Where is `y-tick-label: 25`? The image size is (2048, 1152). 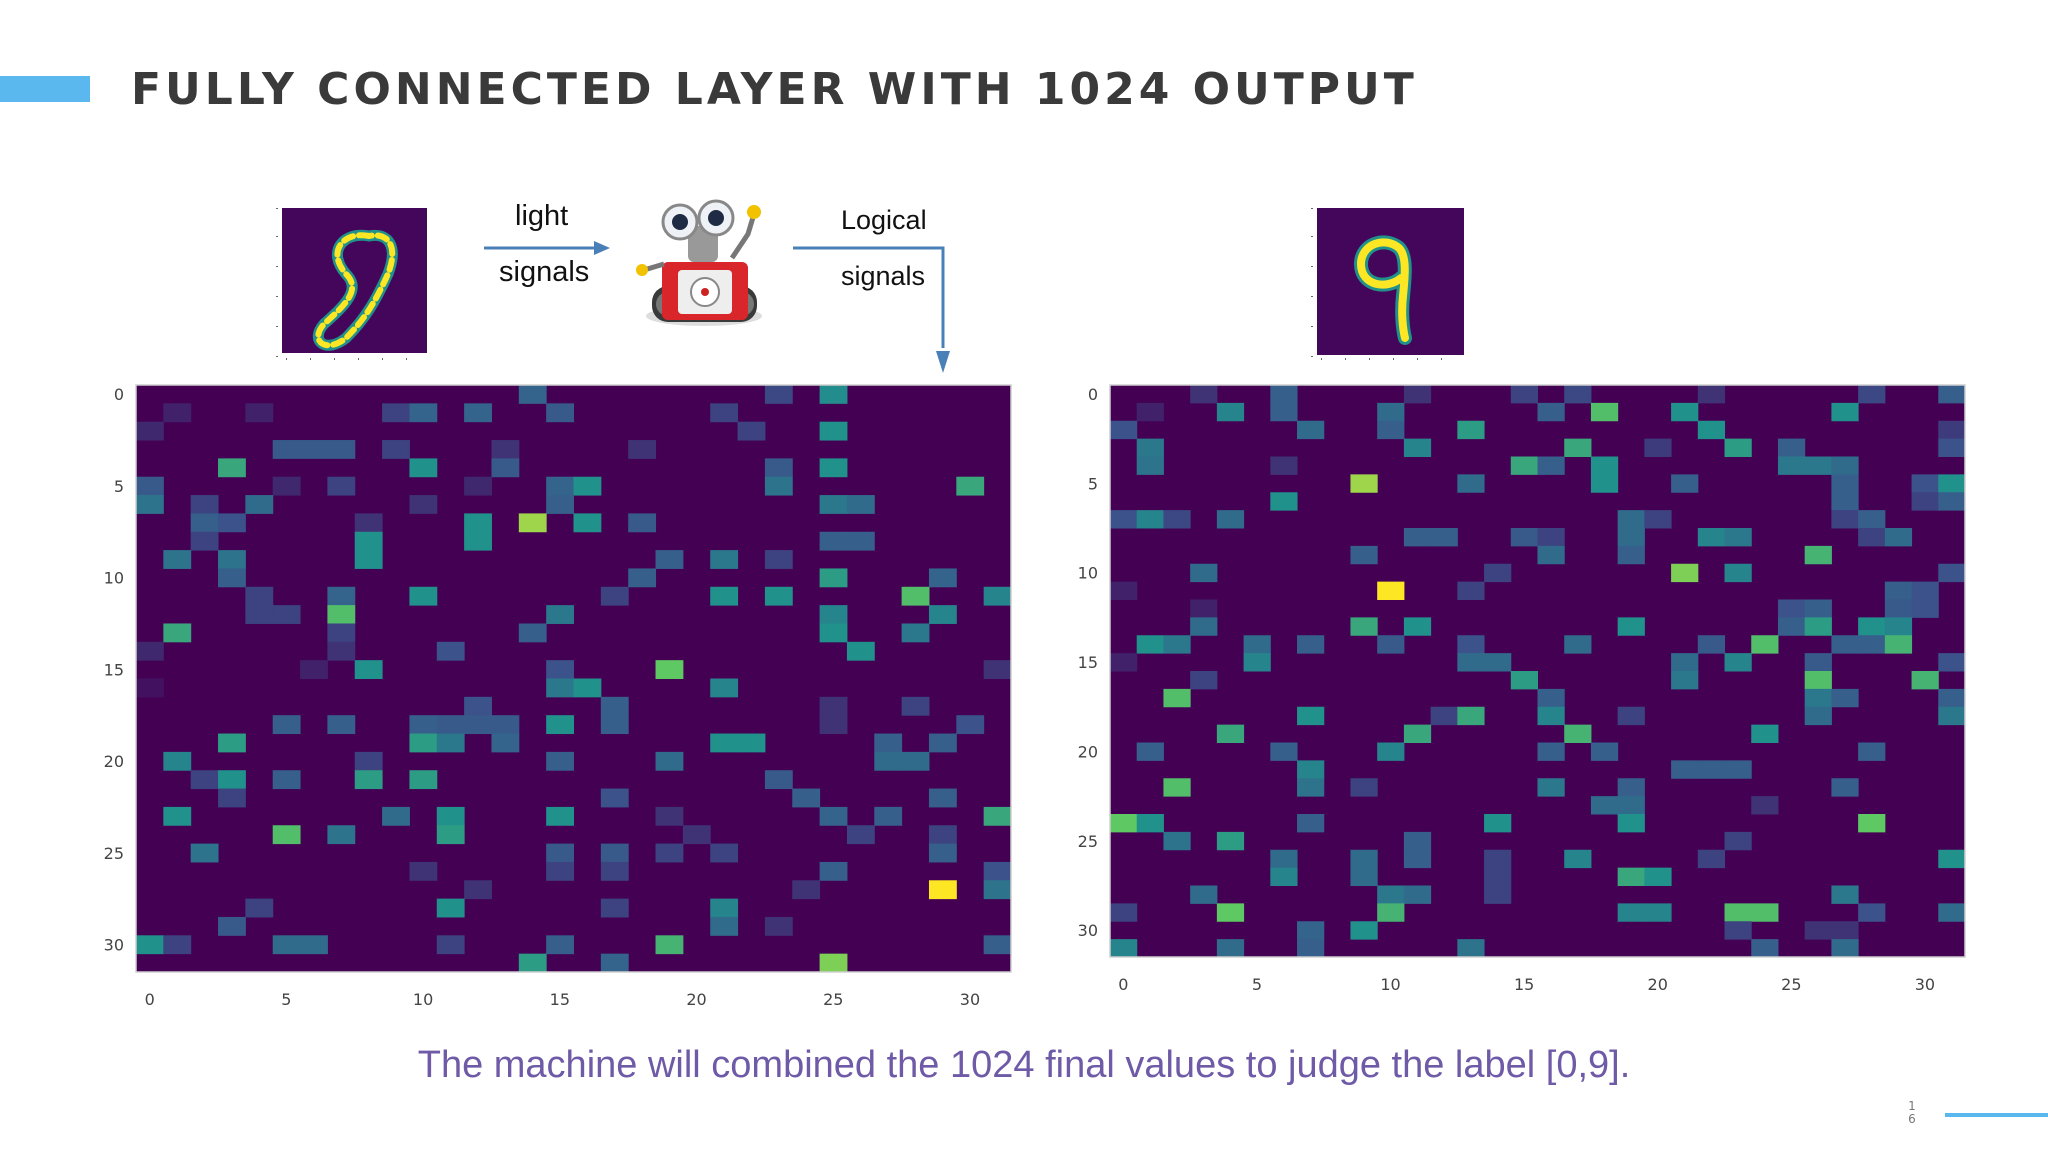 y-tick-label: 25 is located at coordinates (114, 853).